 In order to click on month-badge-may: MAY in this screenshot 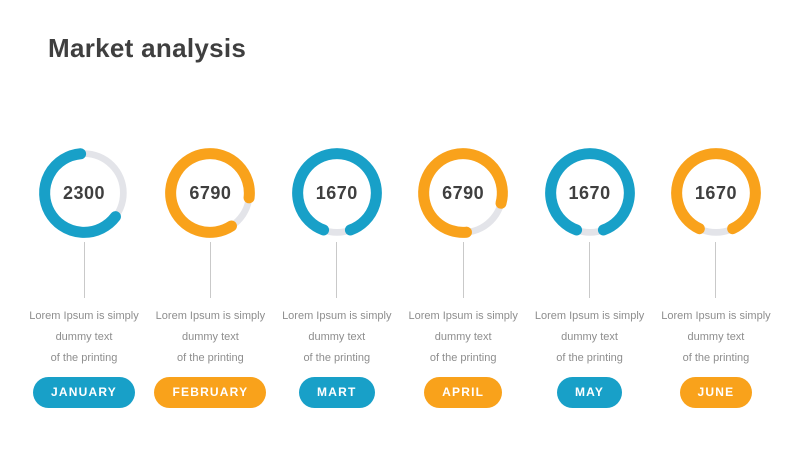, I will do `click(589, 392)`.